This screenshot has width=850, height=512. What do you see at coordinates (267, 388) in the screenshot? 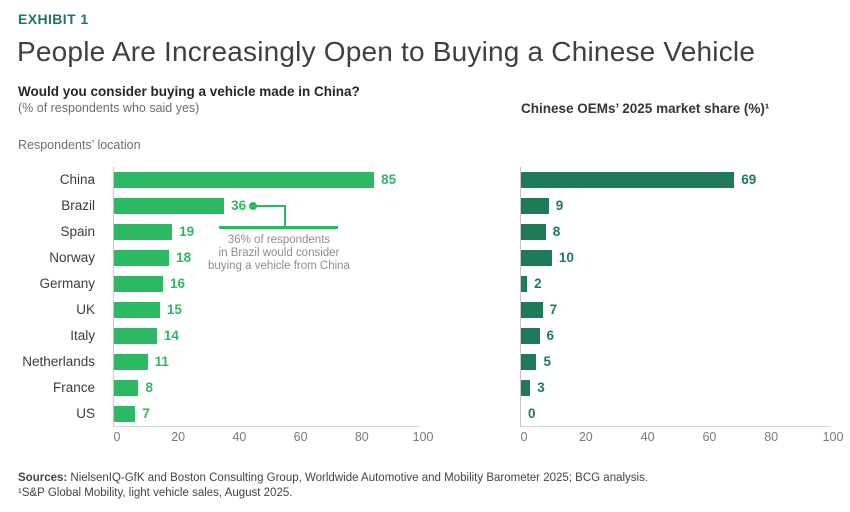
I see `bar-row-france: 8` at bounding box center [267, 388].